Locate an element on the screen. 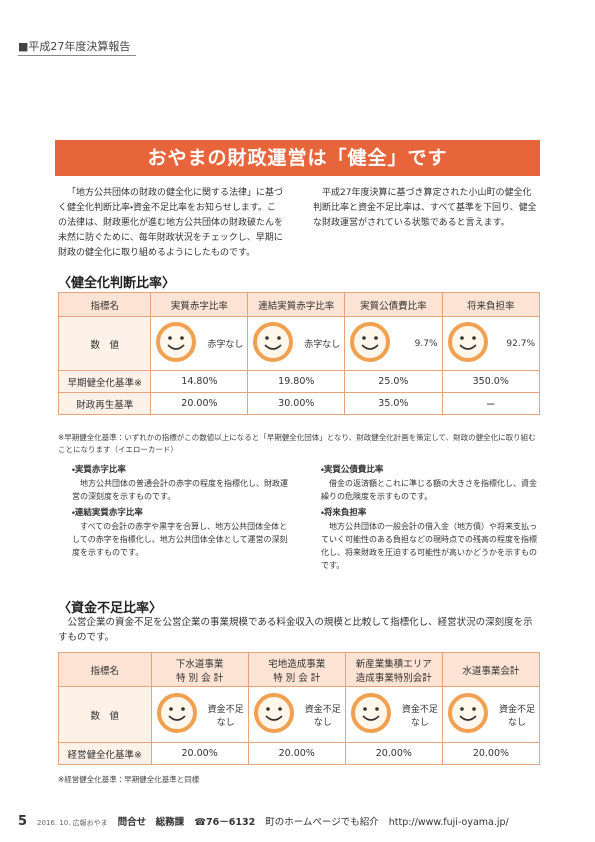 The width and height of the screenshot is (595, 842). header-cell: 下水道事業 特 別 会 計 is located at coordinates (199, 669).